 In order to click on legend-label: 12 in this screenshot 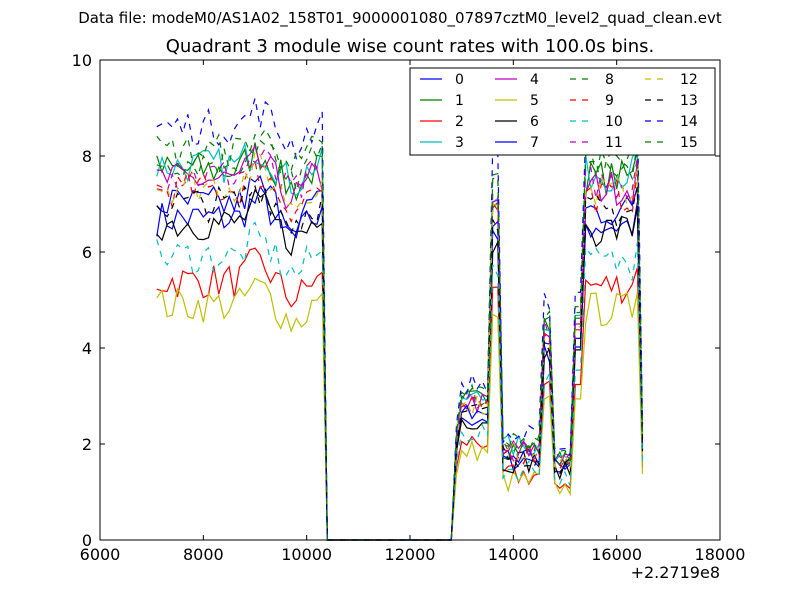, I will do `click(689, 80)`.